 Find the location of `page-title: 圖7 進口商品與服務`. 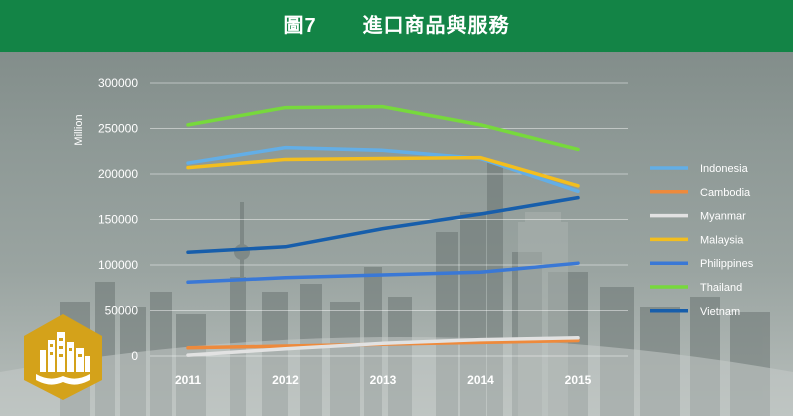

page-title: 圖7 進口商品與服務 is located at coordinates (396, 26).